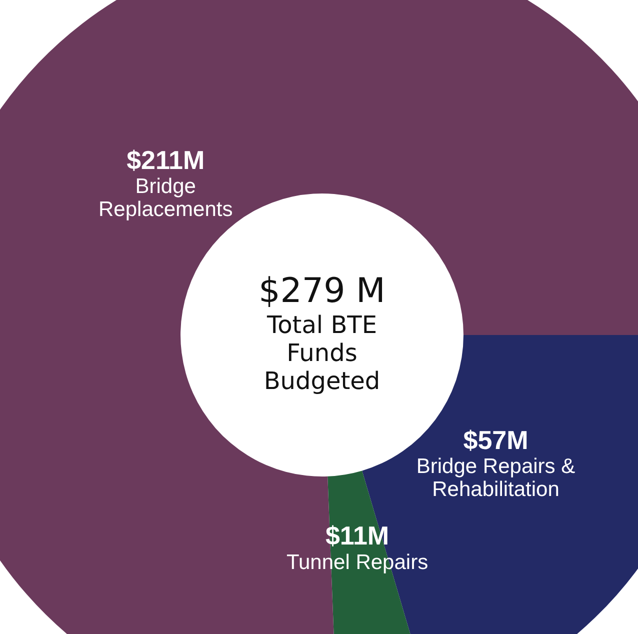 Image resolution: width=638 pixels, height=634 pixels. What do you see at coordinates (322, 290) in the screenshot?
I see `text: $279 M` at bounding box center [322, 290].